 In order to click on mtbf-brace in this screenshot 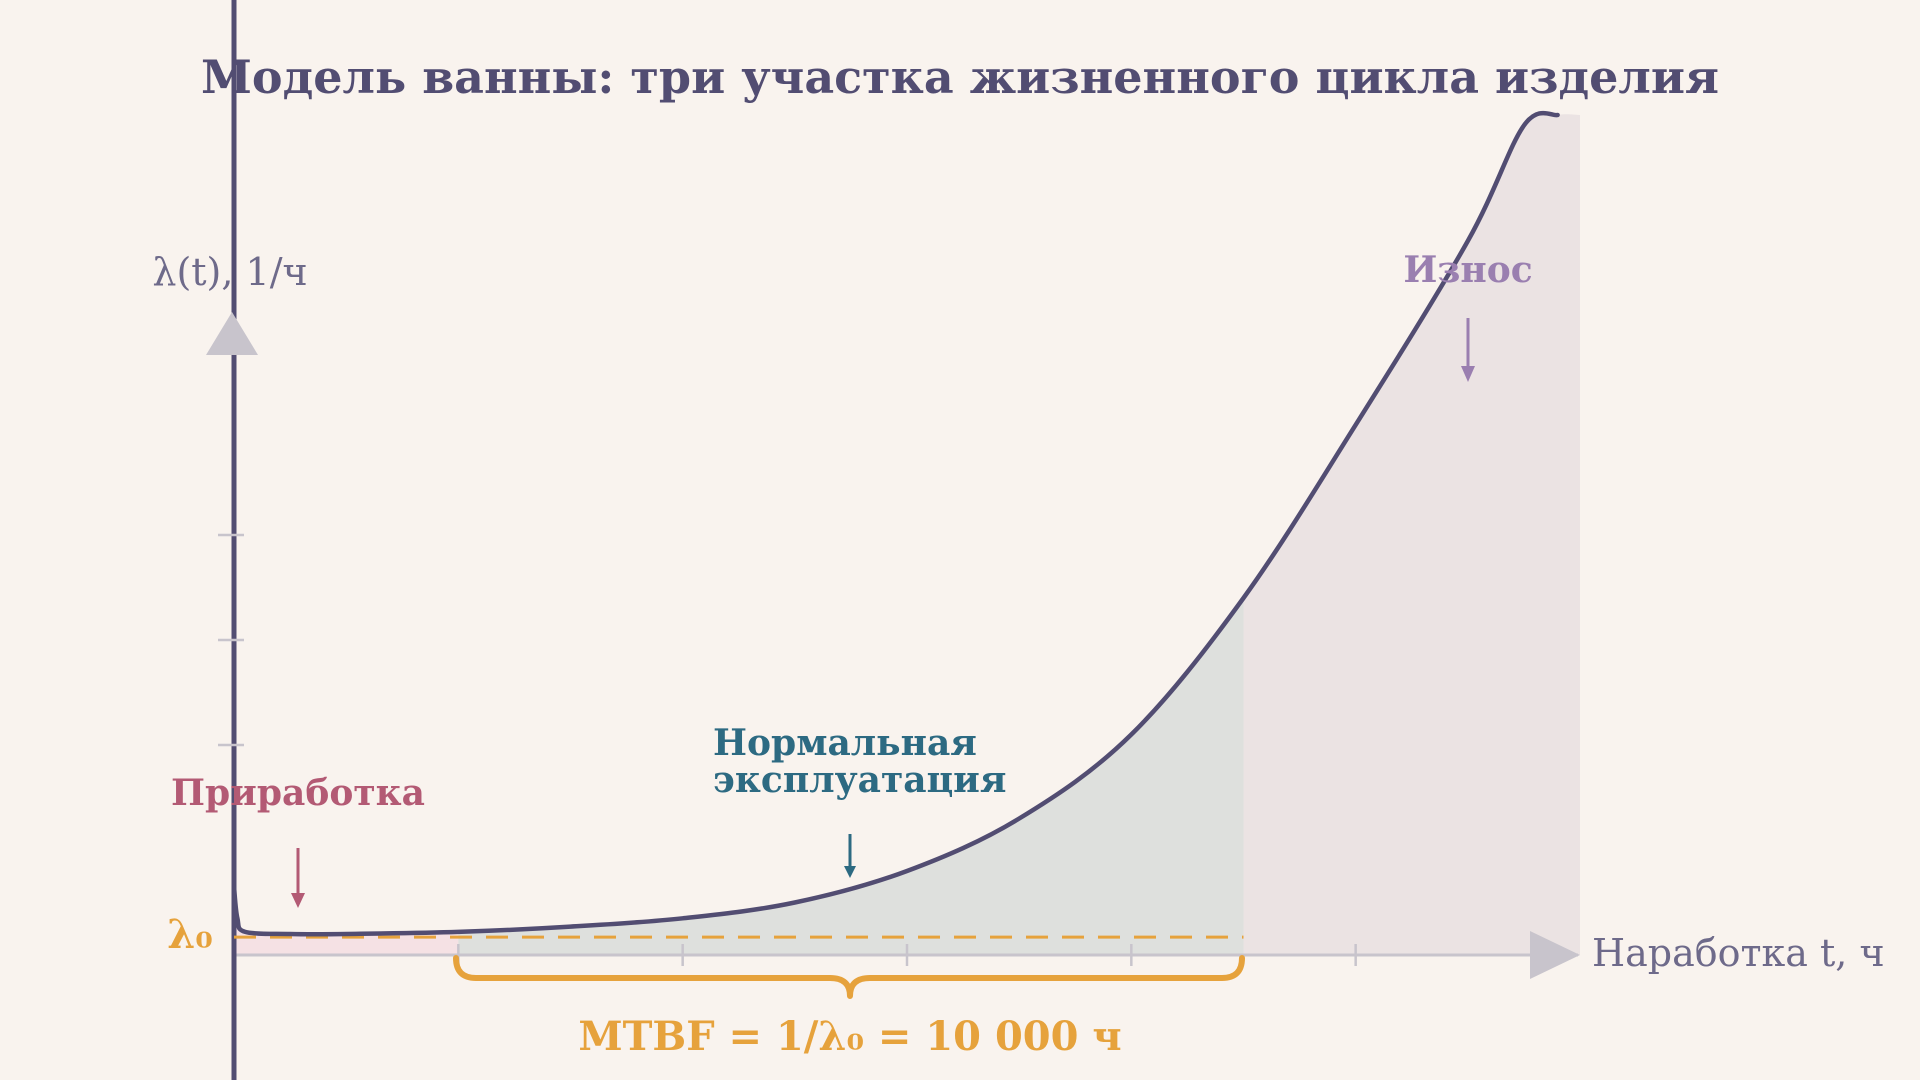, I will do `click(849, 977)`.